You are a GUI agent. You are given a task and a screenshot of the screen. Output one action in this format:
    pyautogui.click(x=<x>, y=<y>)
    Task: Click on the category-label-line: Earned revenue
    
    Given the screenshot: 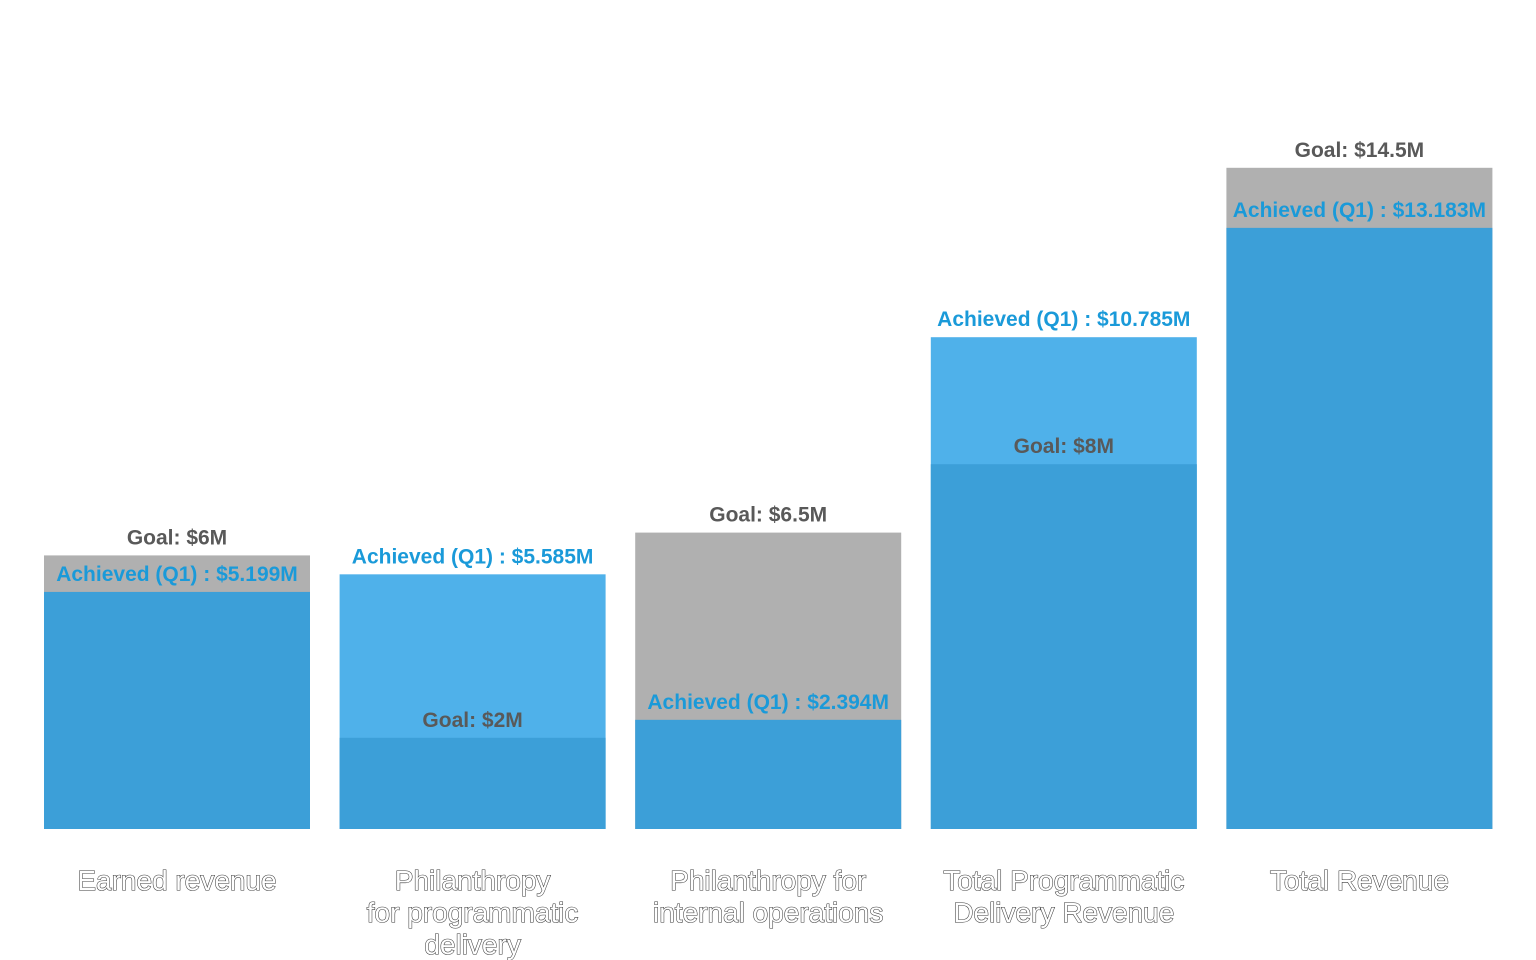 What is the action you would take?
    pyautogui.click(x=176, y=880)
    